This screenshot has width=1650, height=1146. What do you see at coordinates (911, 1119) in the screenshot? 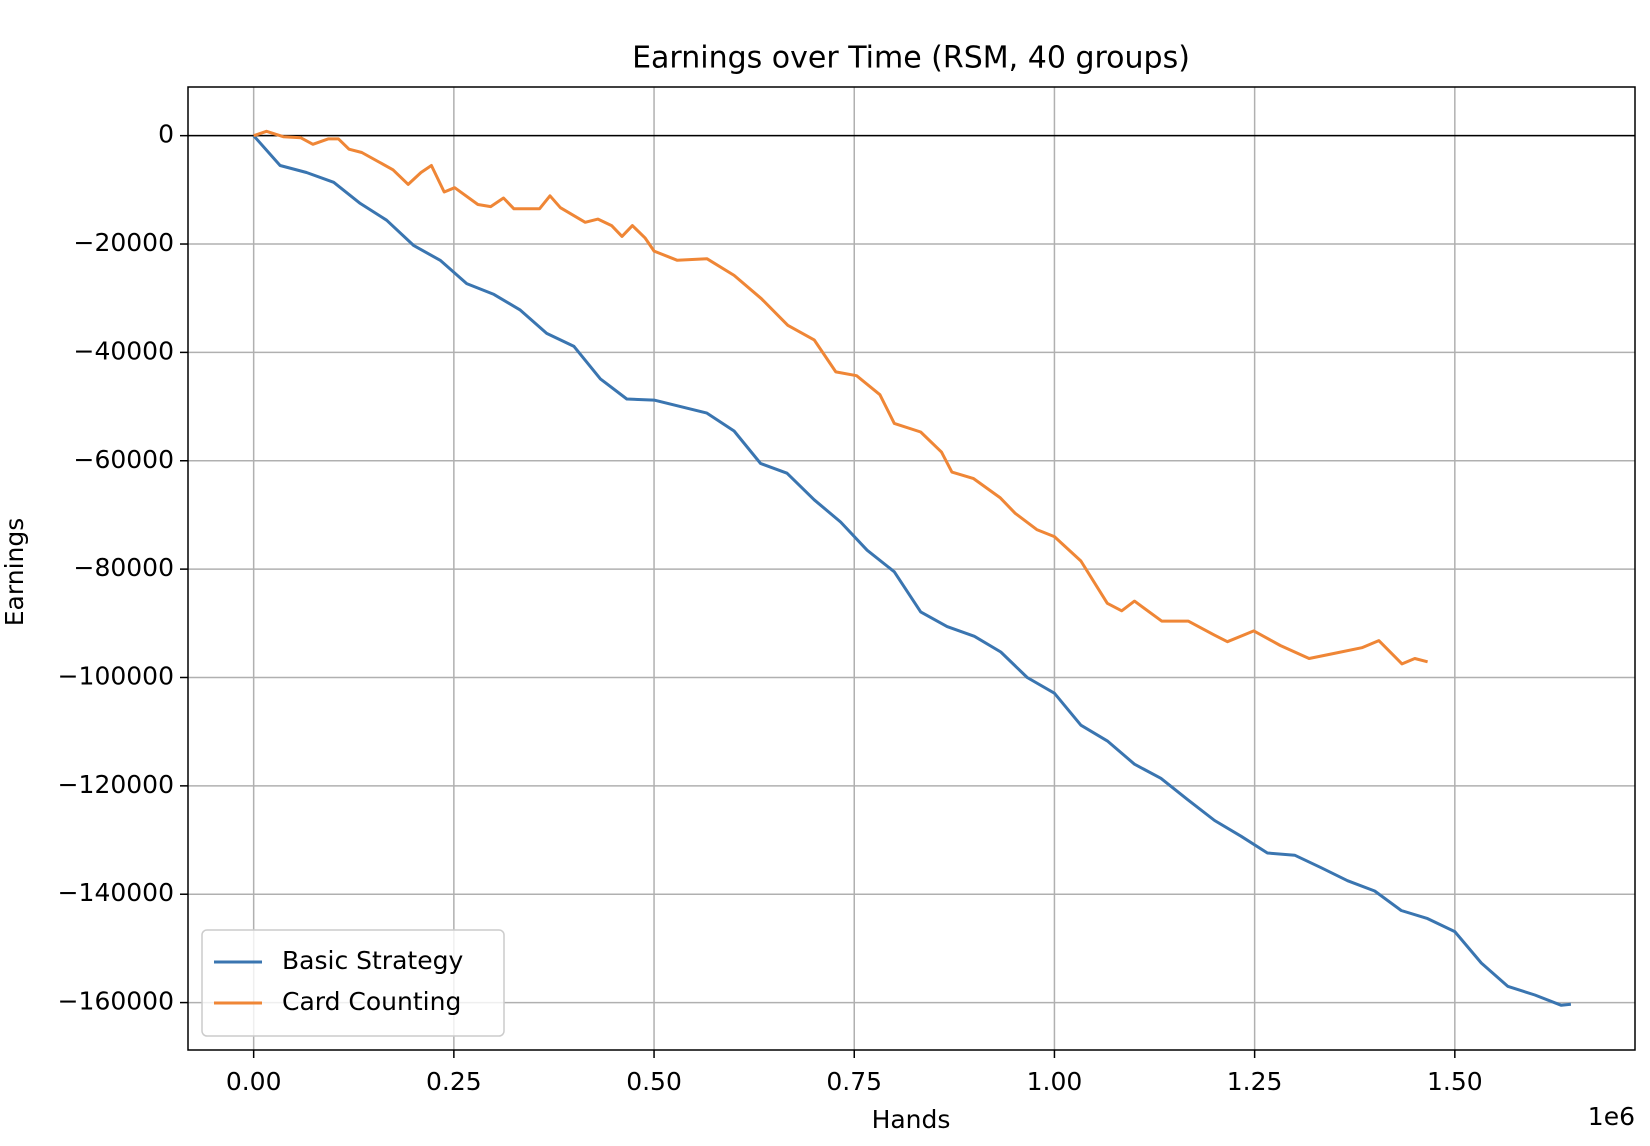
I see `x-axis-label: Hands` at bounding box center [911, 1119].